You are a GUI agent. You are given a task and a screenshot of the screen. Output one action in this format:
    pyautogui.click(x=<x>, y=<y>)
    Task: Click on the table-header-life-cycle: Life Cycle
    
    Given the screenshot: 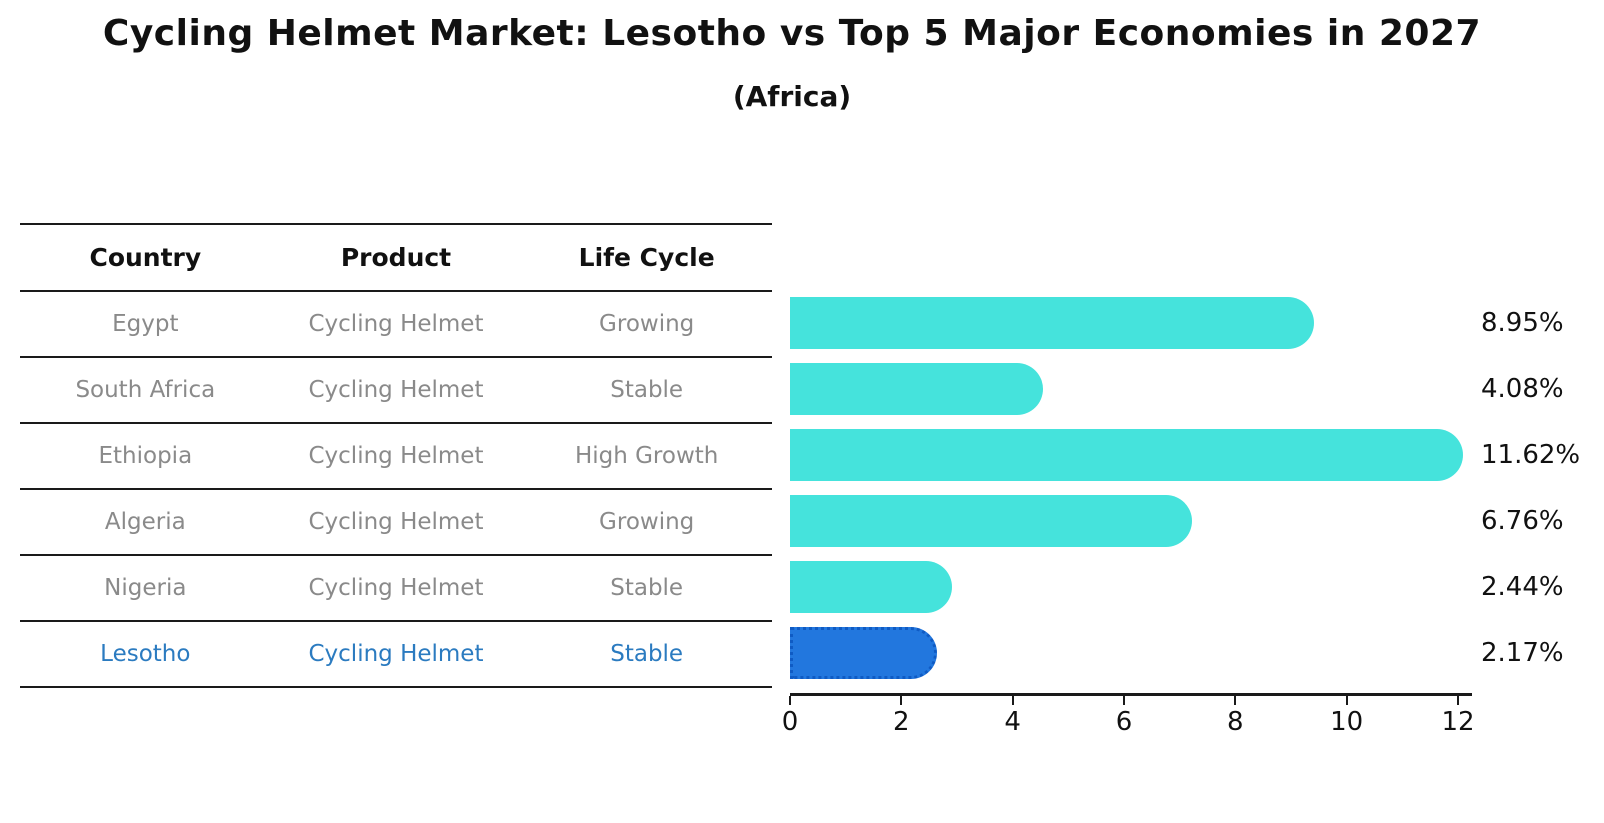 What is the action you would take?
    pyautogui.click(x=646, y=257)
    